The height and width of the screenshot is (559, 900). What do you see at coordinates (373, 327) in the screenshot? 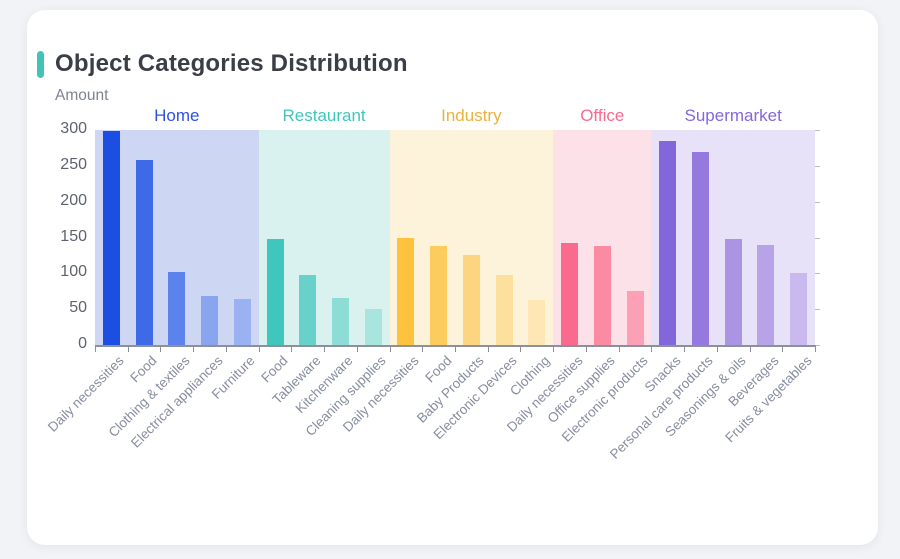
I see `bar-restaurant-cleaning-supplies` at bounding box center [373, 327].